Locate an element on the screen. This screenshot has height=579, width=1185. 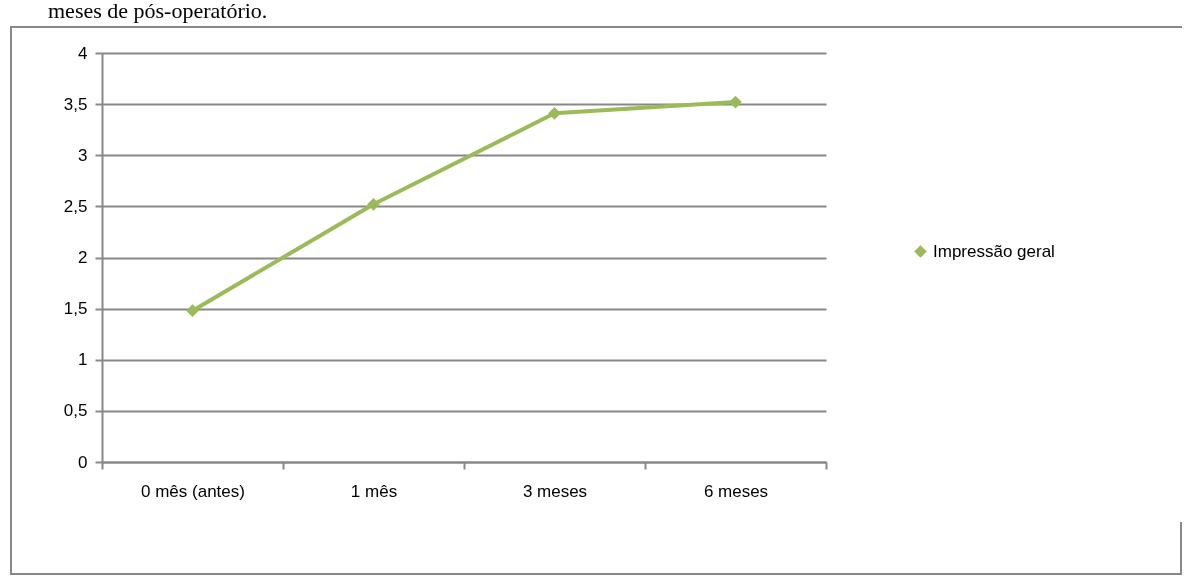
y-tick-label: 3,5 is located at coordinates (75, 104).